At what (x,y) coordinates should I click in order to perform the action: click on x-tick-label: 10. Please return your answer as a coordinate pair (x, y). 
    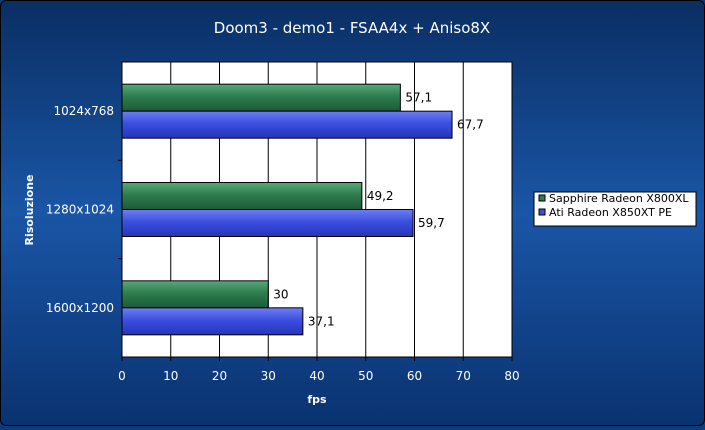
    Looking at the image, I should click on (170, 376).